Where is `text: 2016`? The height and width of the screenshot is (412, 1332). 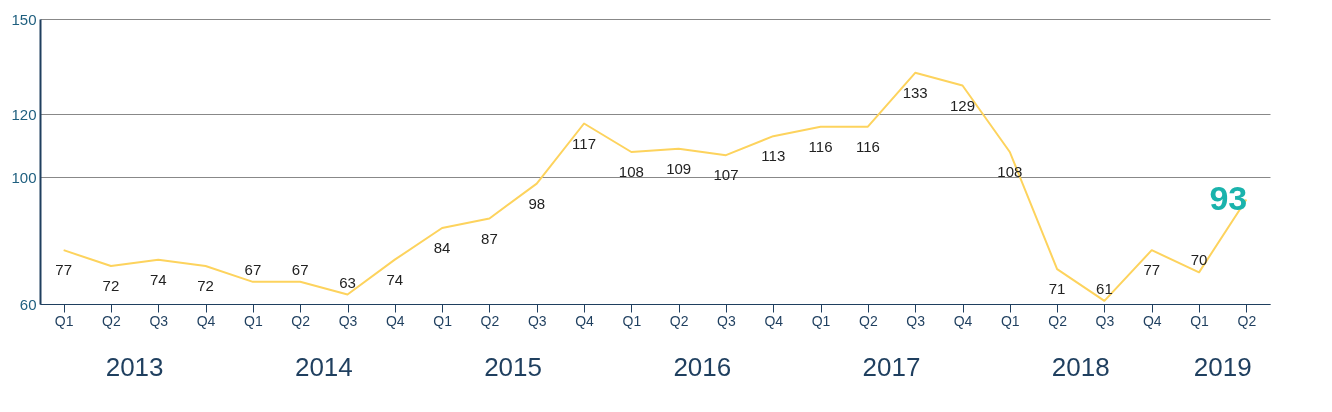 text: 2016 is located at coordinates (702, 367).